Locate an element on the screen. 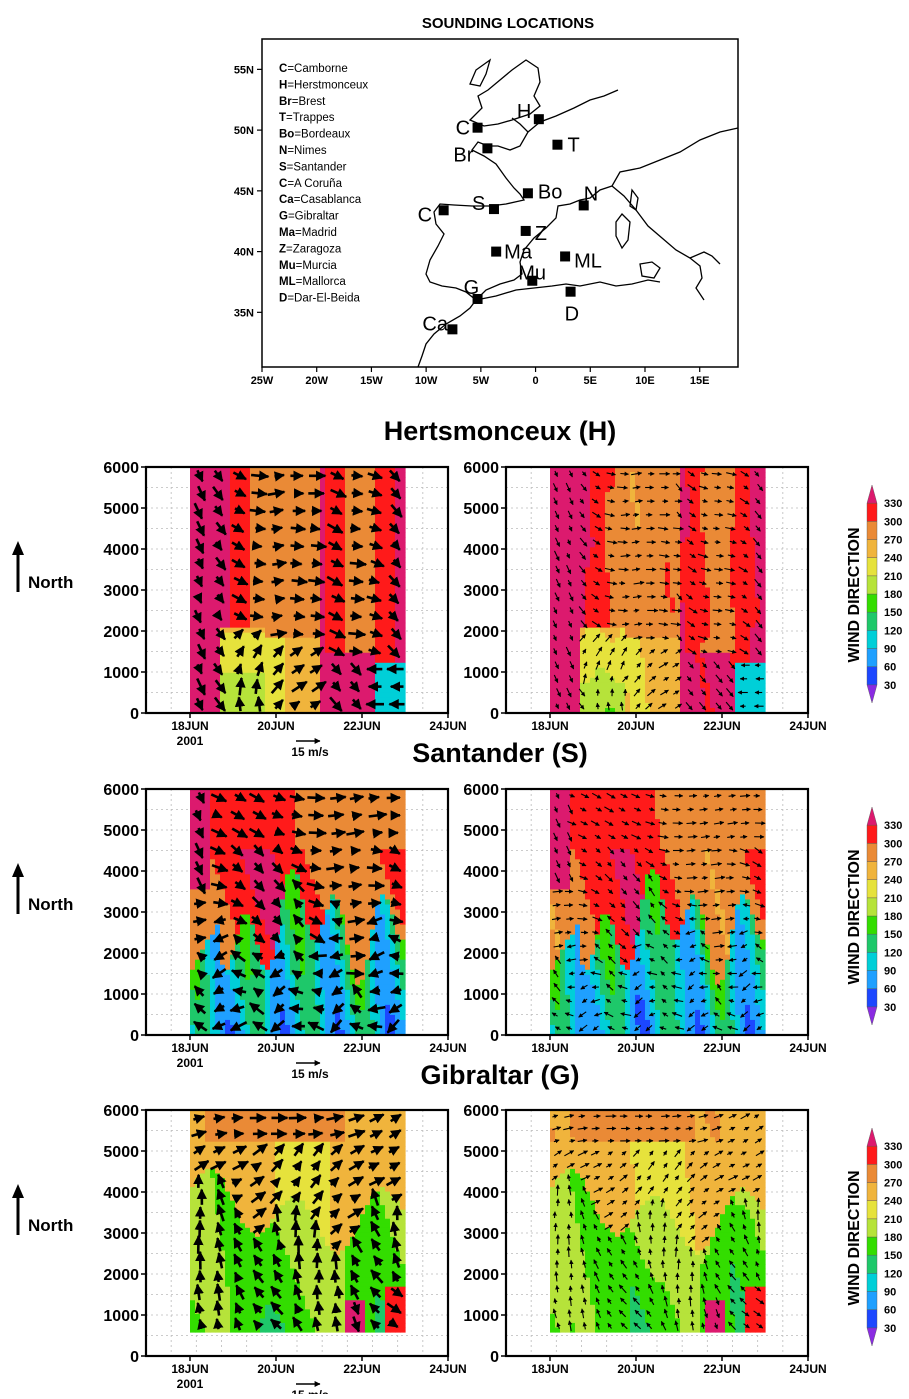 The image size is (909, 1399). colorbar-tick-label: 270 is located at coordinates (893, 541).